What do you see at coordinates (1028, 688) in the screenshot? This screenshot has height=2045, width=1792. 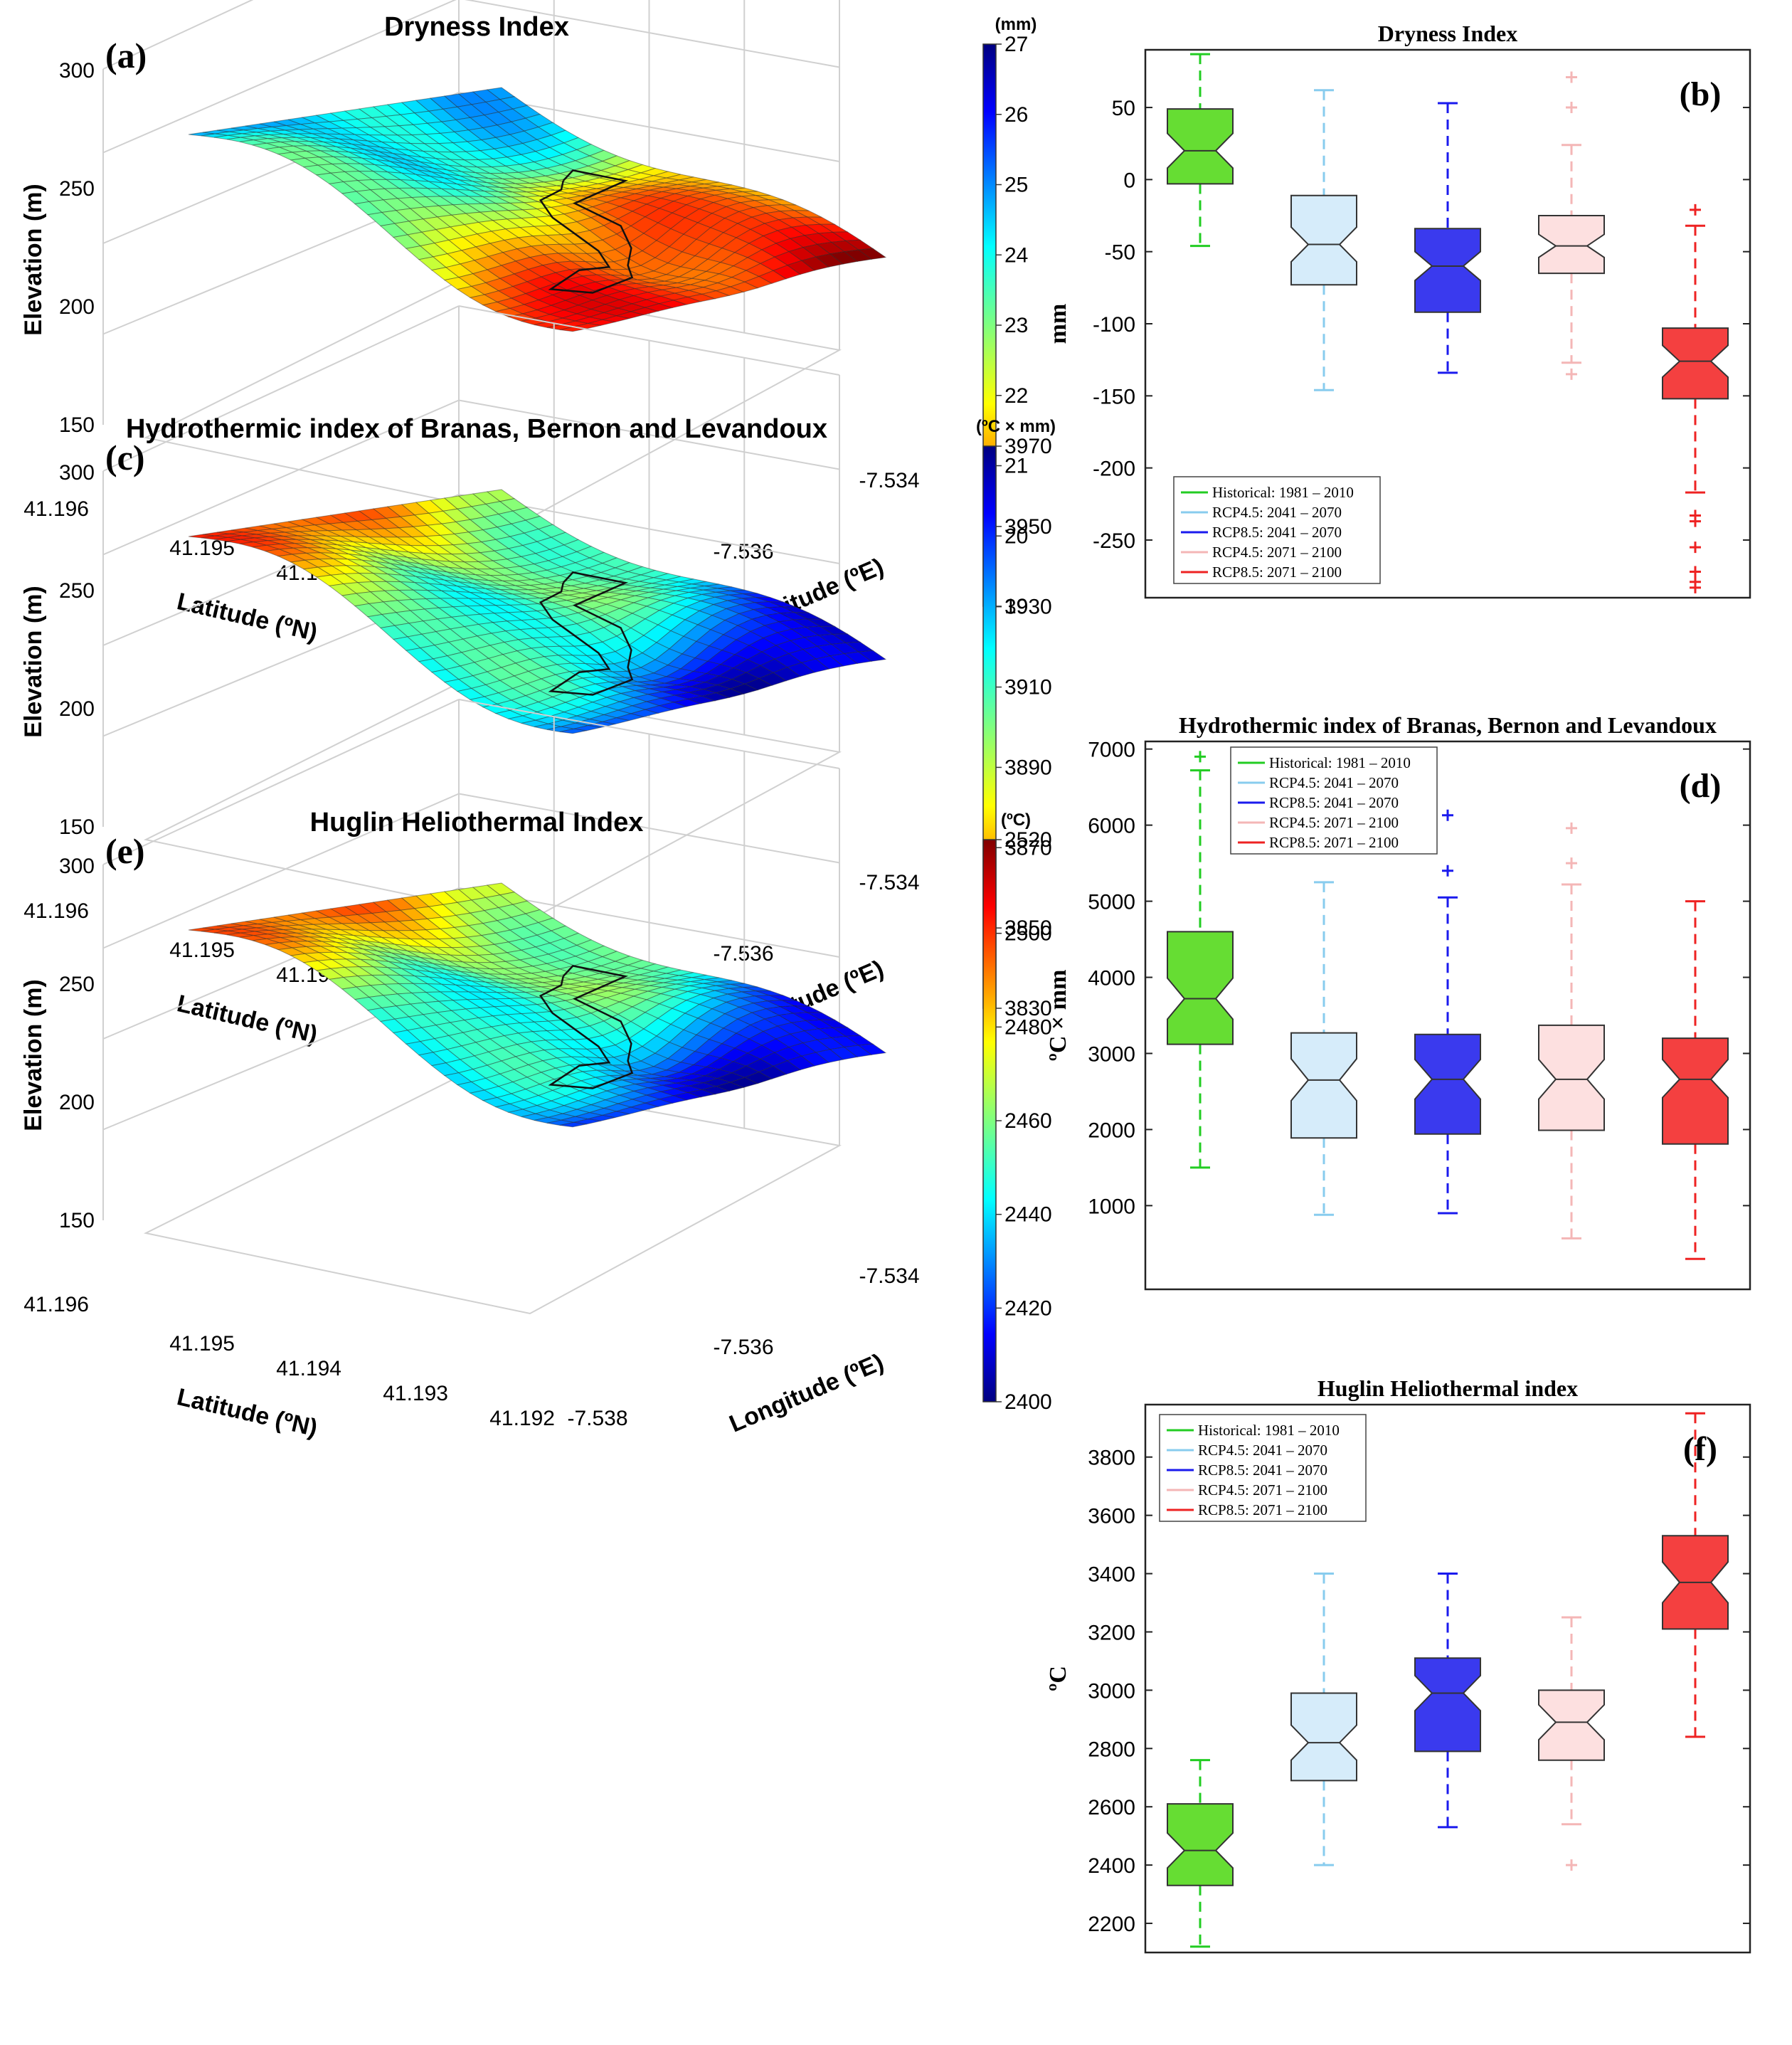 I see `colorbar-tick-label: 3910` at bounding box center [1028, 688].